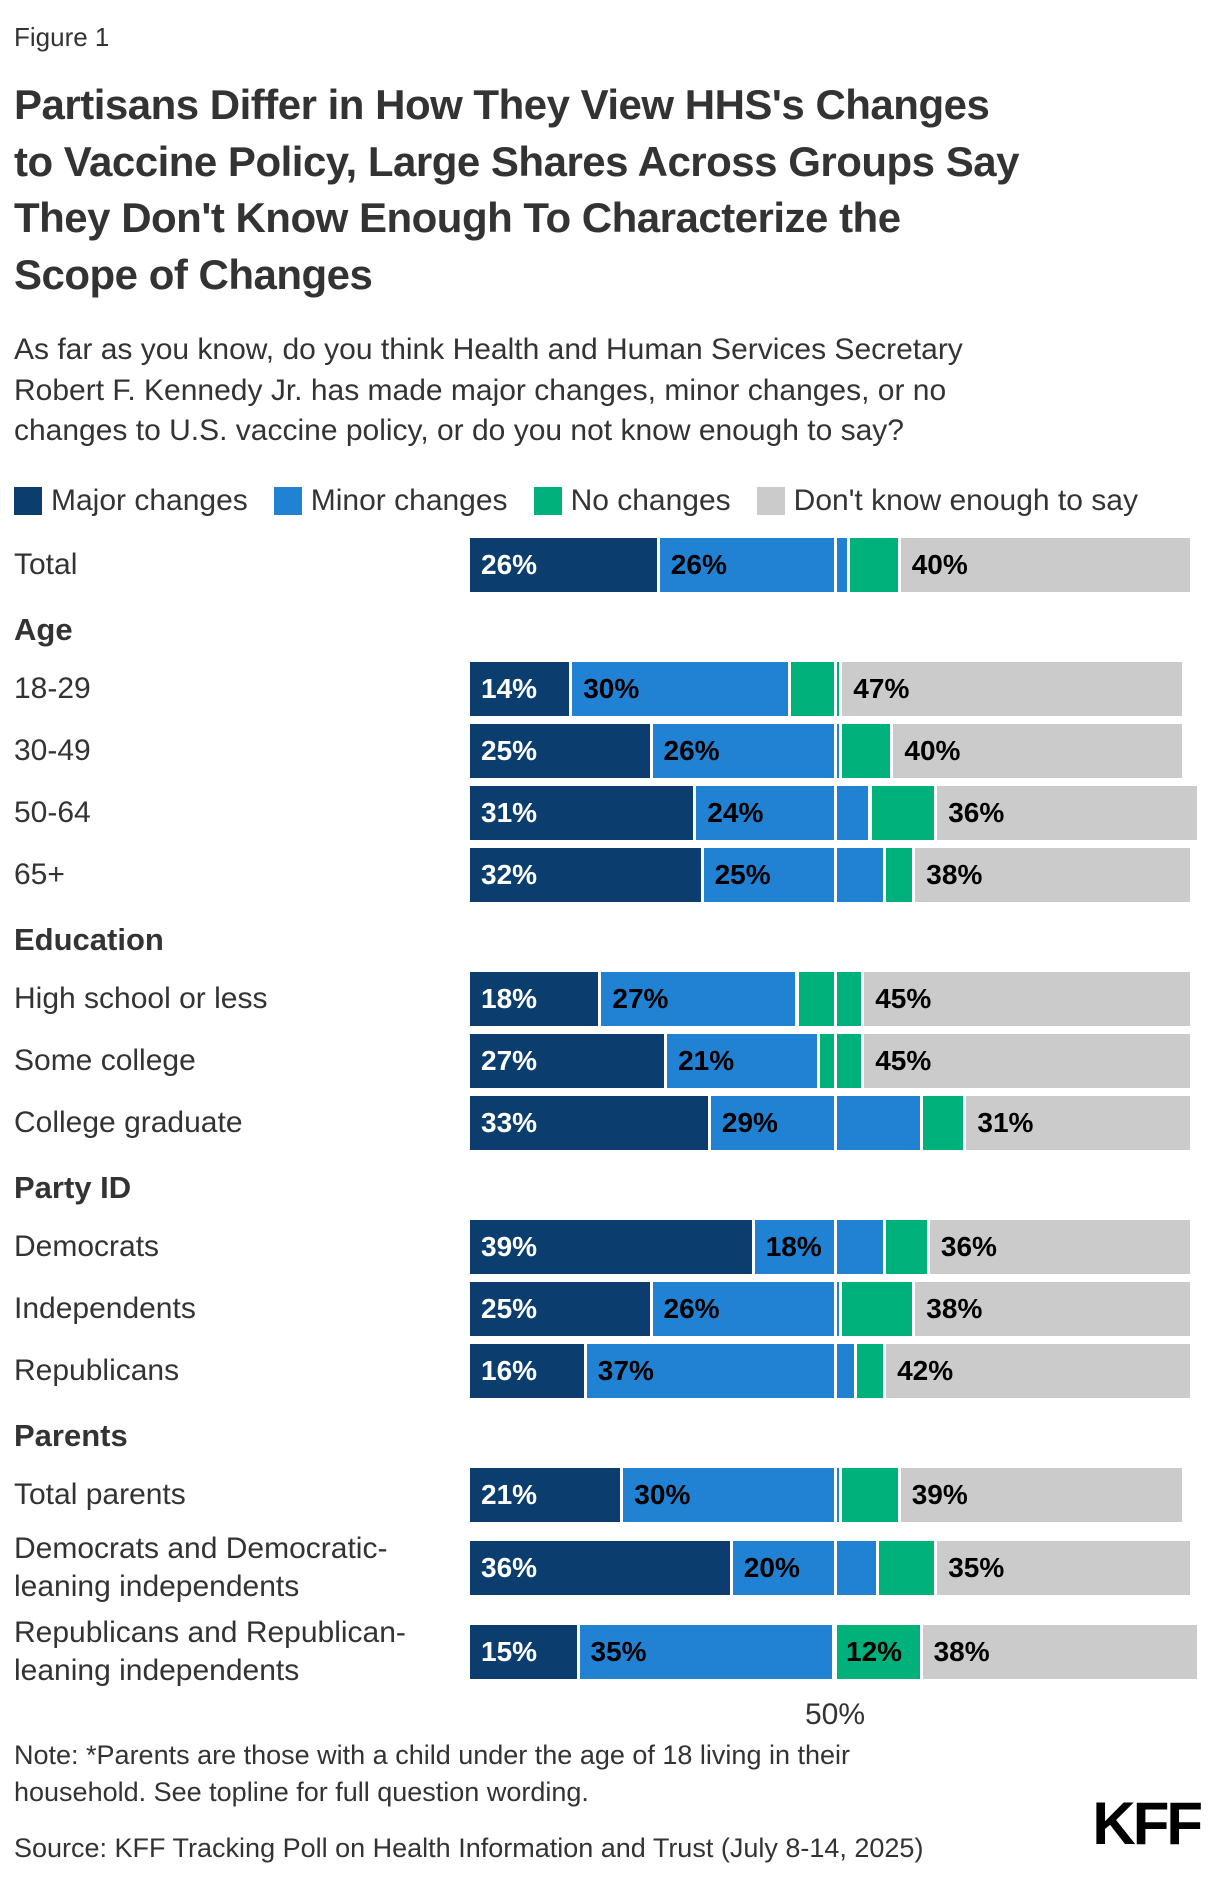  What do you see at coordinates (749, 1123) in the screenshot?
I see `bar-value-label: 29%` at bounding box center [749, 1123].